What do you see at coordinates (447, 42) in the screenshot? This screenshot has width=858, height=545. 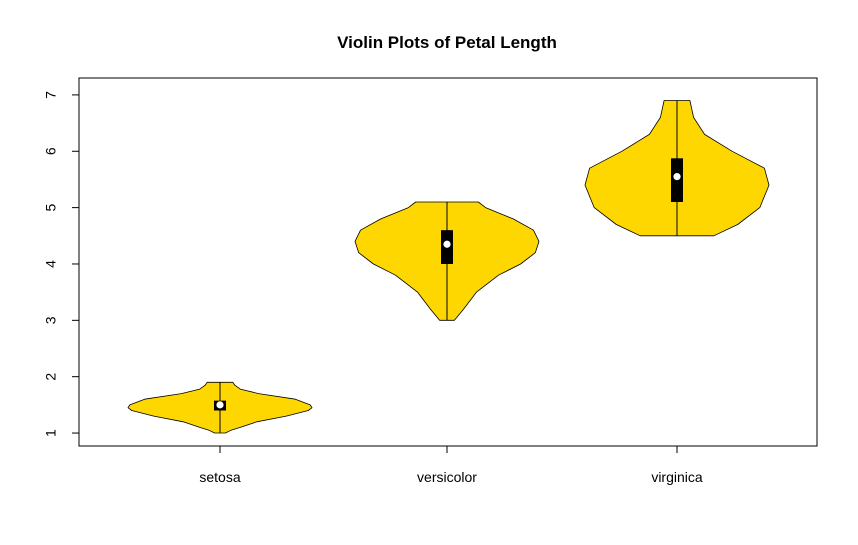 I see `chart-title: Violin Plots of Petal Length` at bounding box center [447, 42].